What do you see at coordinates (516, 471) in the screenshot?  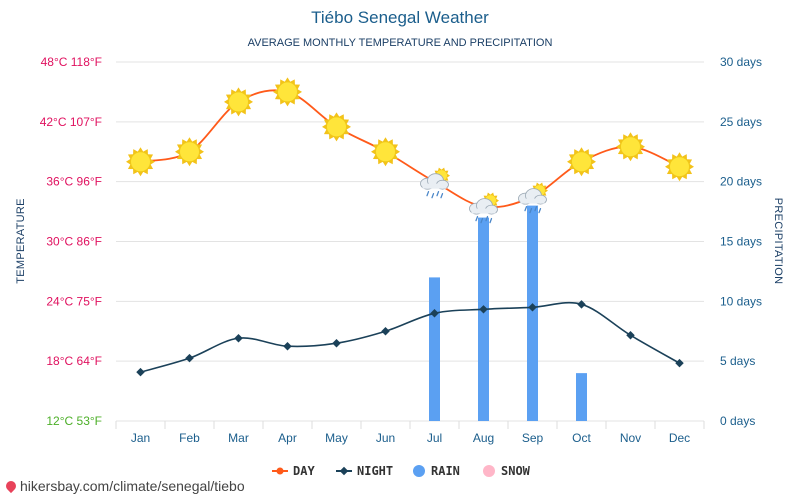 I see `legend-label: SNOW` at bounding box center [516, 471].